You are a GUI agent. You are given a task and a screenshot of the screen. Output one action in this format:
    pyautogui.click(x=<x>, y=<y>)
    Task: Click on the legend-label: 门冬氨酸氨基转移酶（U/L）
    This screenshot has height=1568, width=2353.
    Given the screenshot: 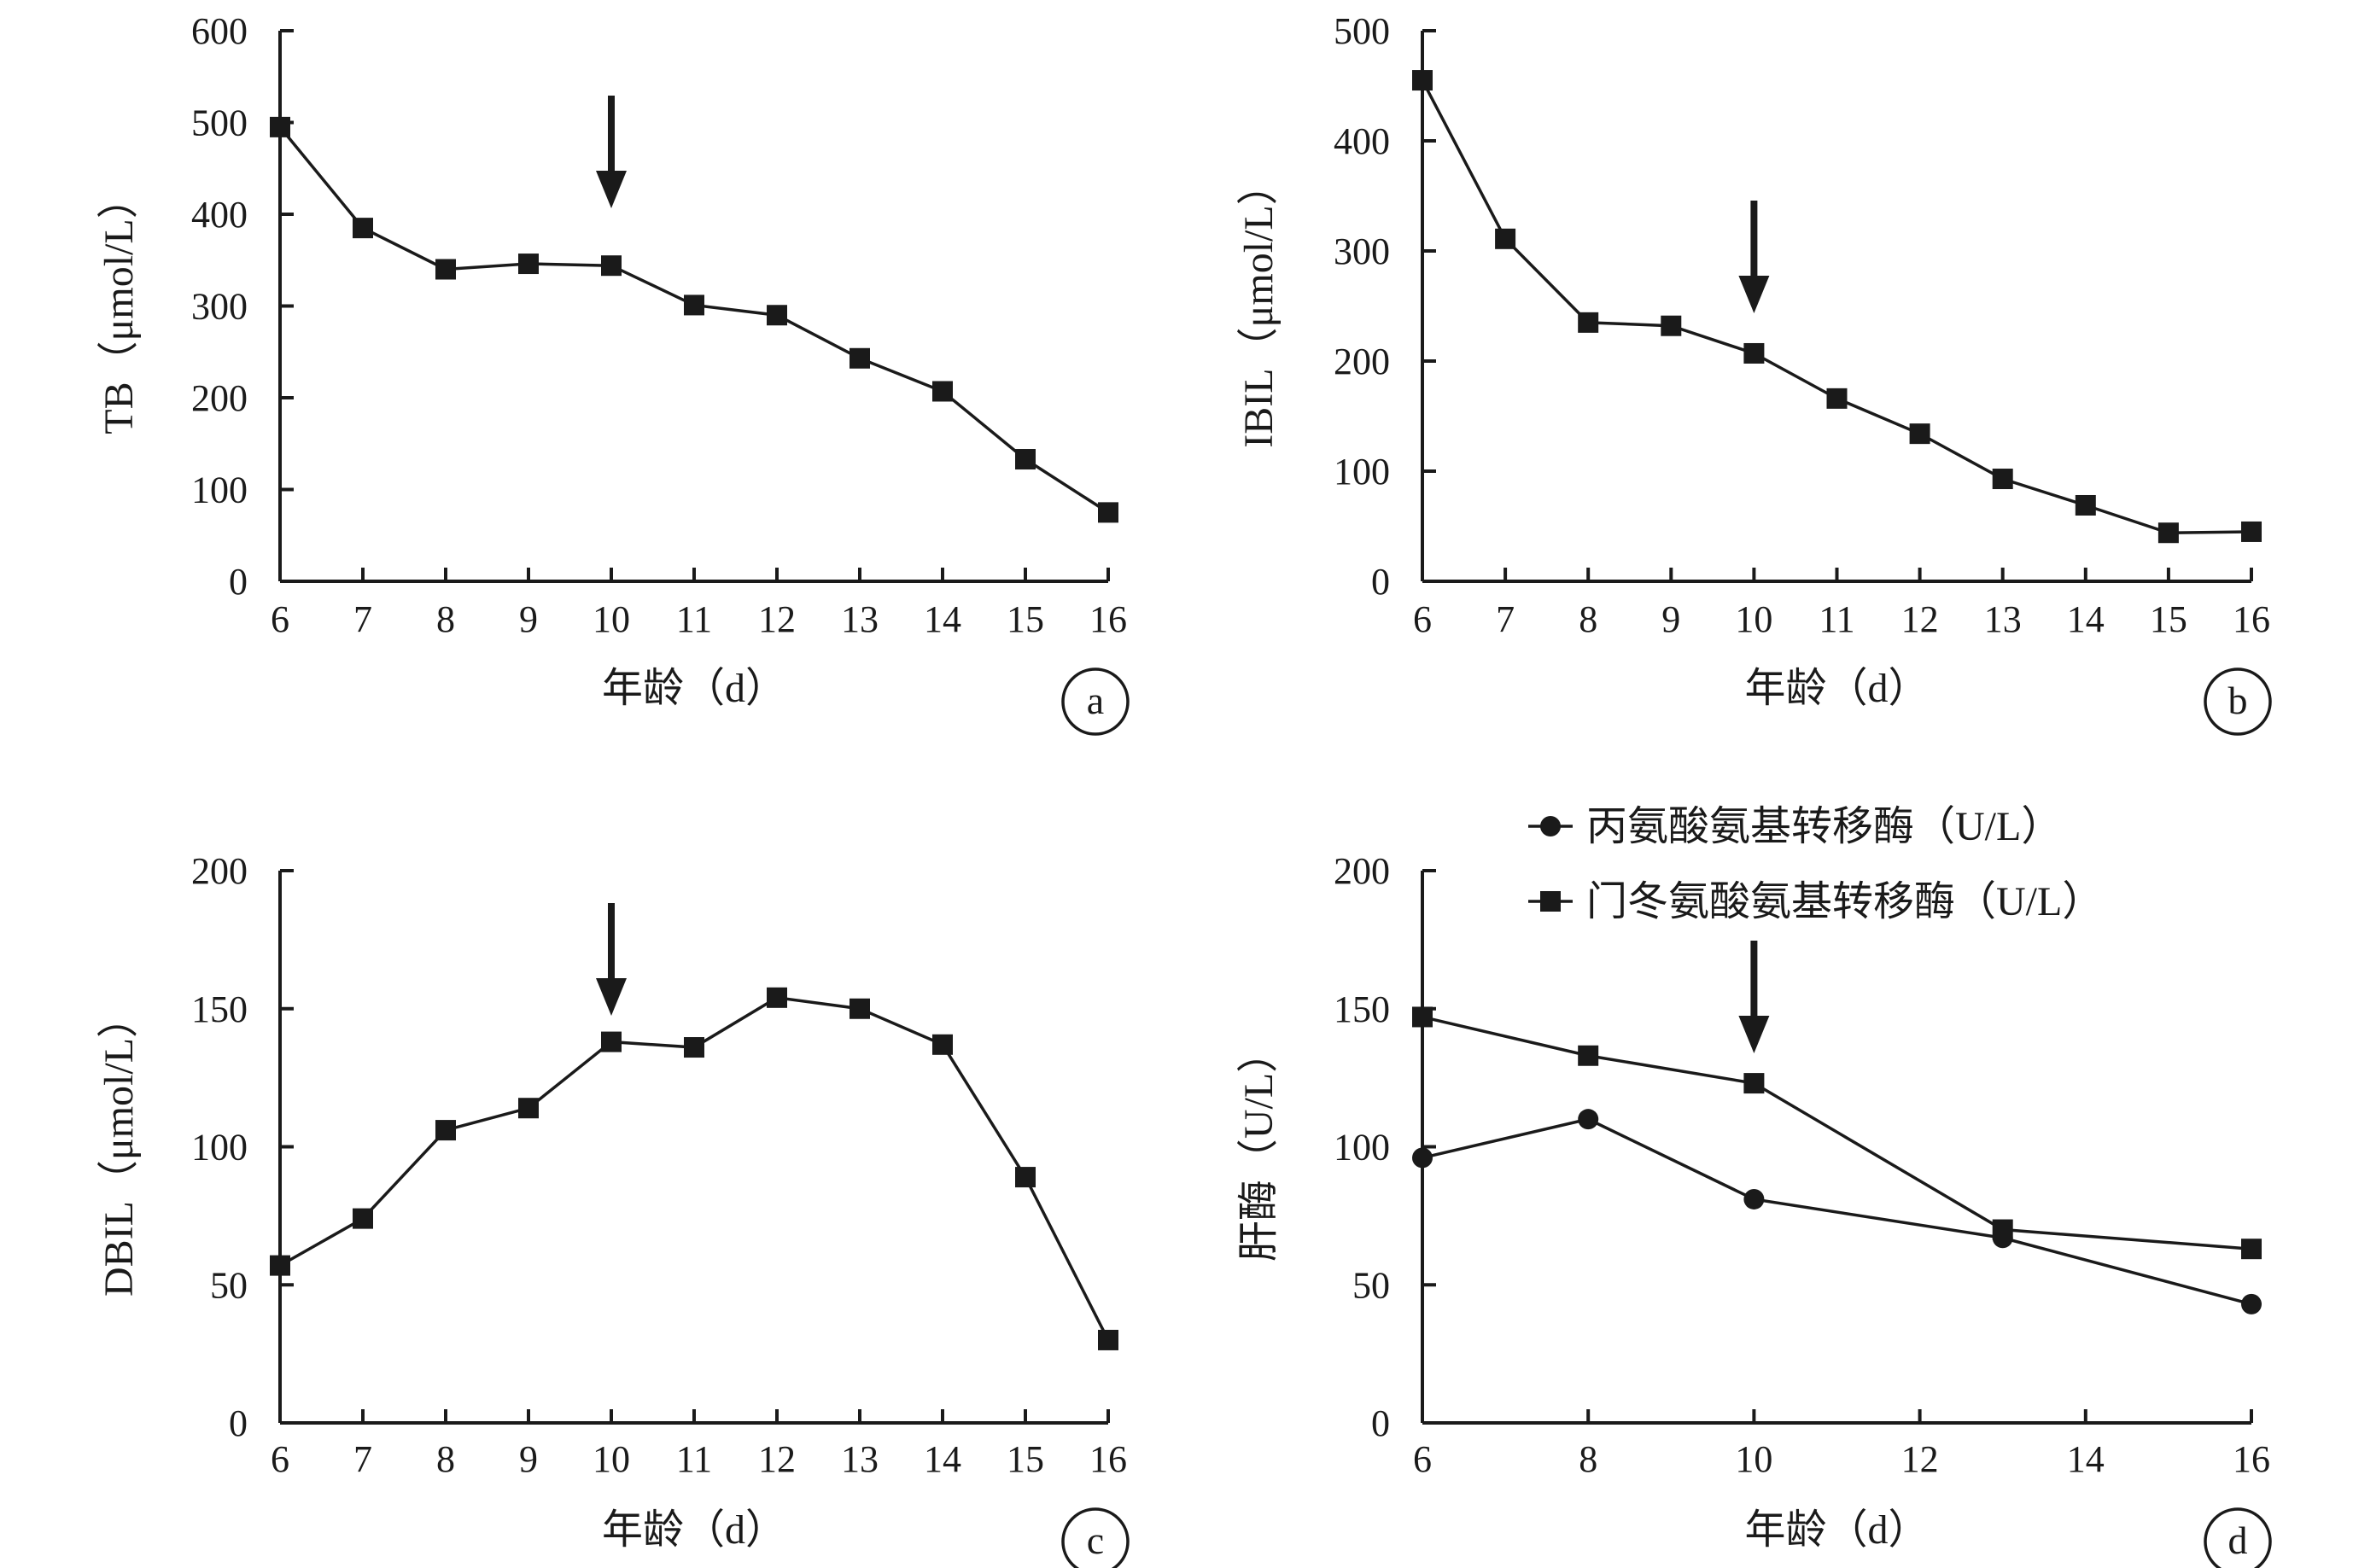 What is the action you would take?
    pyautogui.click(x=1844, y=902)
    